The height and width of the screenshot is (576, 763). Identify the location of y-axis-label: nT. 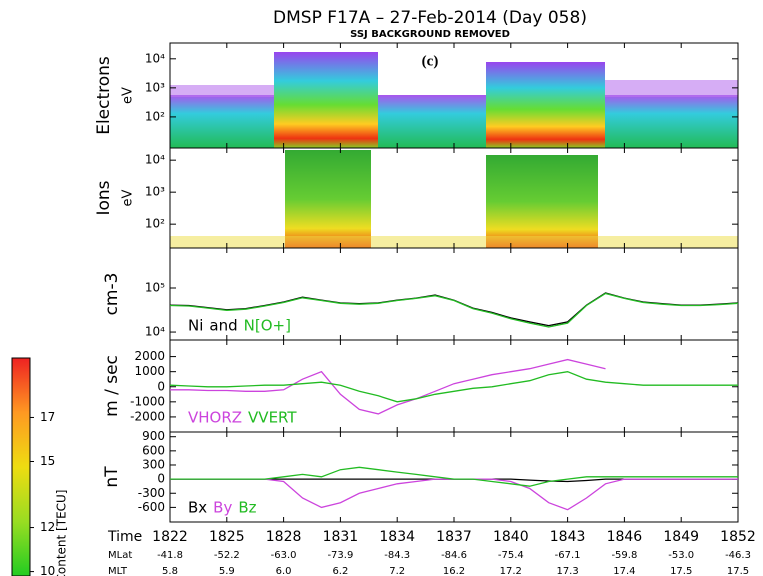
(112, 477).